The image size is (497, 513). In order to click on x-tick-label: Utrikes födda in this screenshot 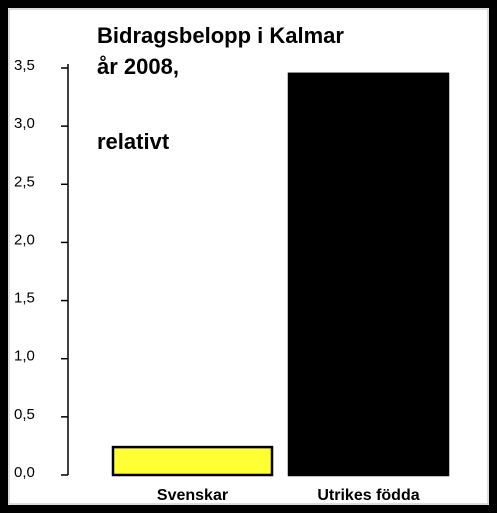, I will do `click(368, 495)`.